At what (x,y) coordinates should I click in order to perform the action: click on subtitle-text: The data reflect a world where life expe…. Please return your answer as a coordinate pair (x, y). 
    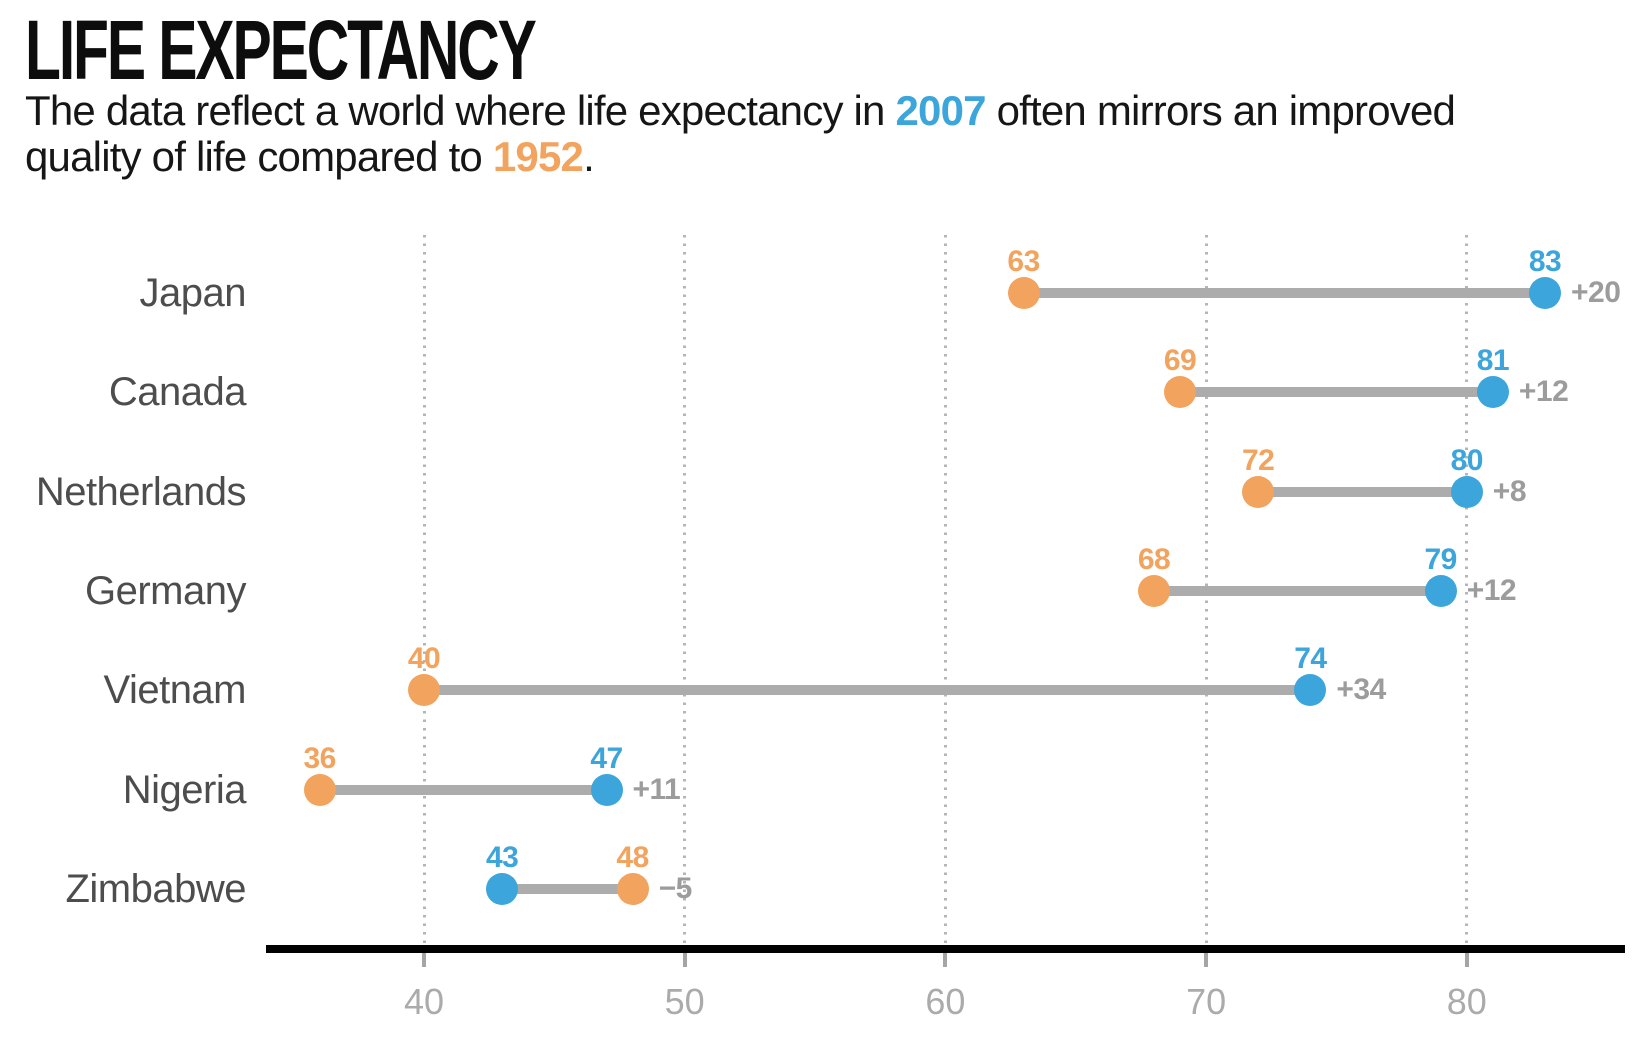
    Looking at the image, I should click on (460, 110).